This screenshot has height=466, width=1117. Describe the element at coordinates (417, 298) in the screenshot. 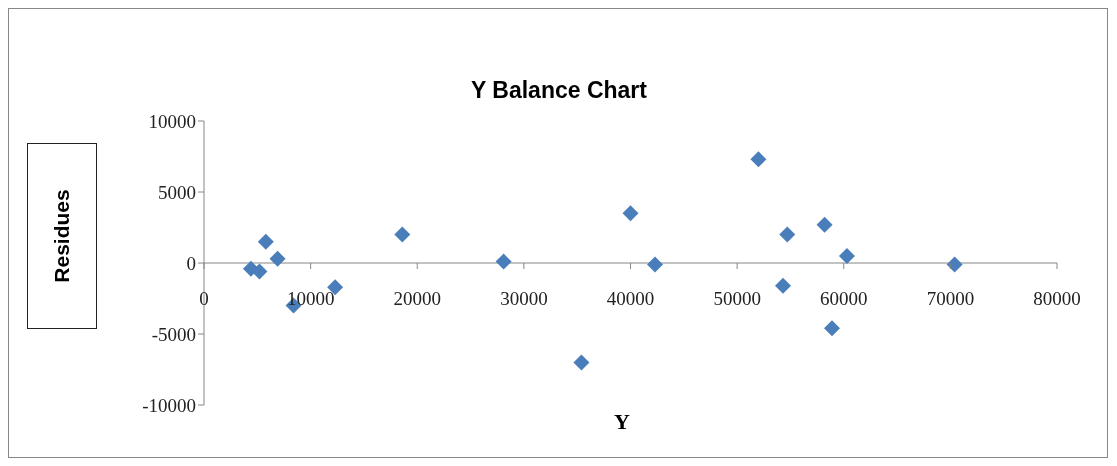

I see `x-tick-label: 20000` at that location.